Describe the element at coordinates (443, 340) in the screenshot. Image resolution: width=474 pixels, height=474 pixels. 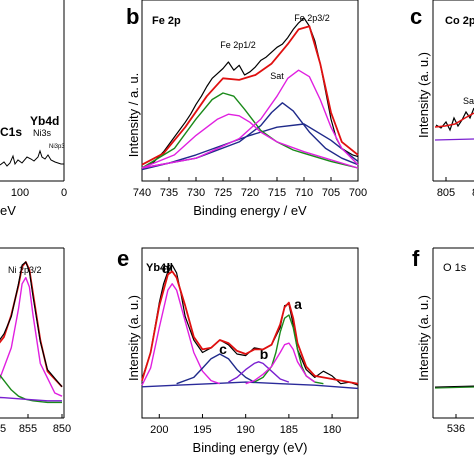
I see `panel-f: f O 1s Intensity (a. u.) 536` at that location.